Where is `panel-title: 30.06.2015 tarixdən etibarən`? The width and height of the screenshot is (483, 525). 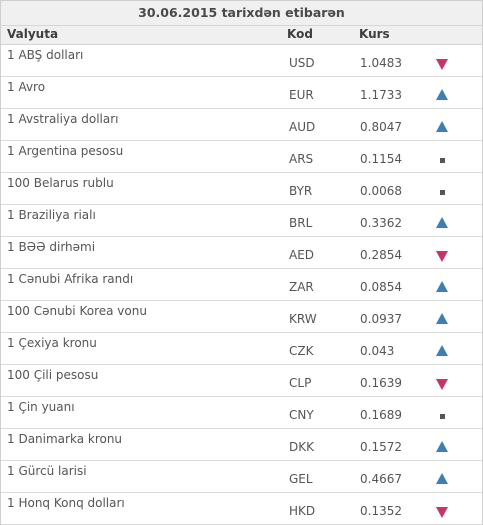
panel-title: 30.06.2015 tarixdən etibarən is located at coordinates (241, 13).